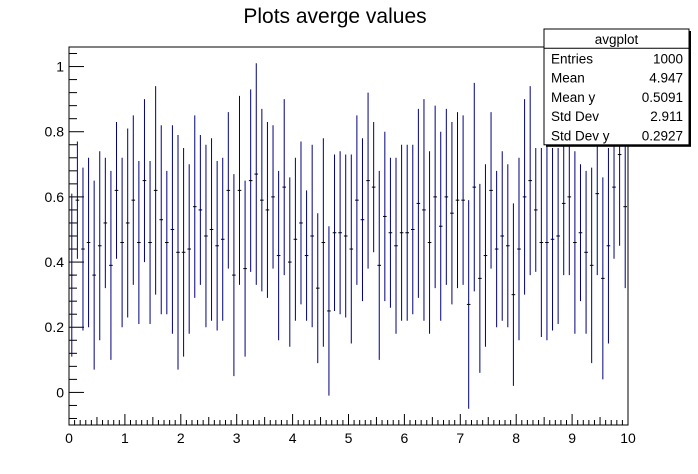 This screenshot has height=474, width=698. I want to click on y-tick-label: 1, so click(60, 67).